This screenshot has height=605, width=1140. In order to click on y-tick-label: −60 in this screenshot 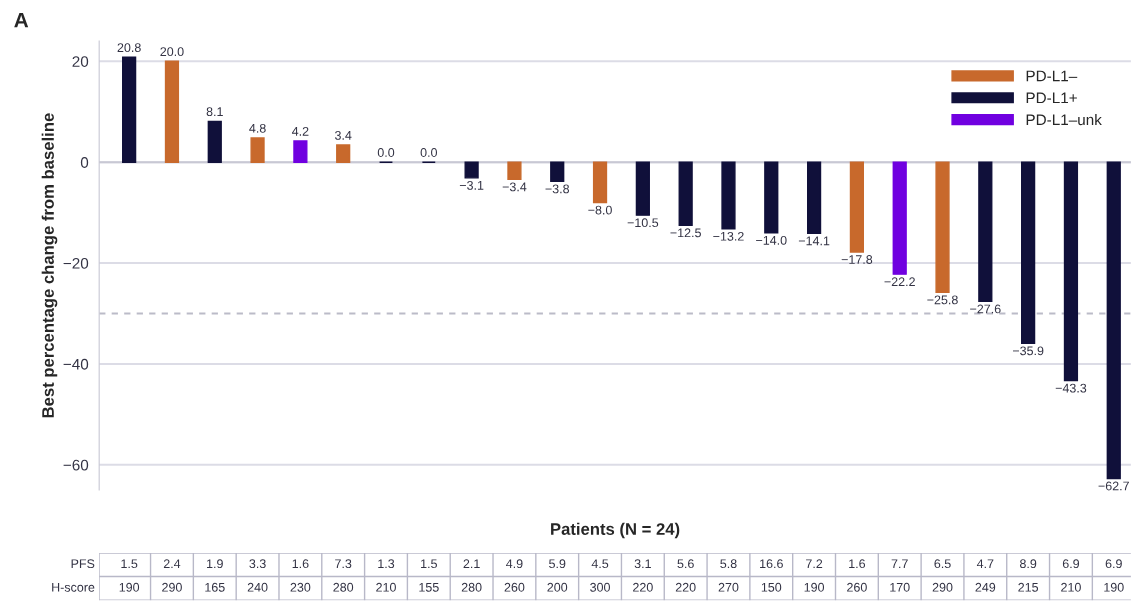, I will do `click(76, 465)`.